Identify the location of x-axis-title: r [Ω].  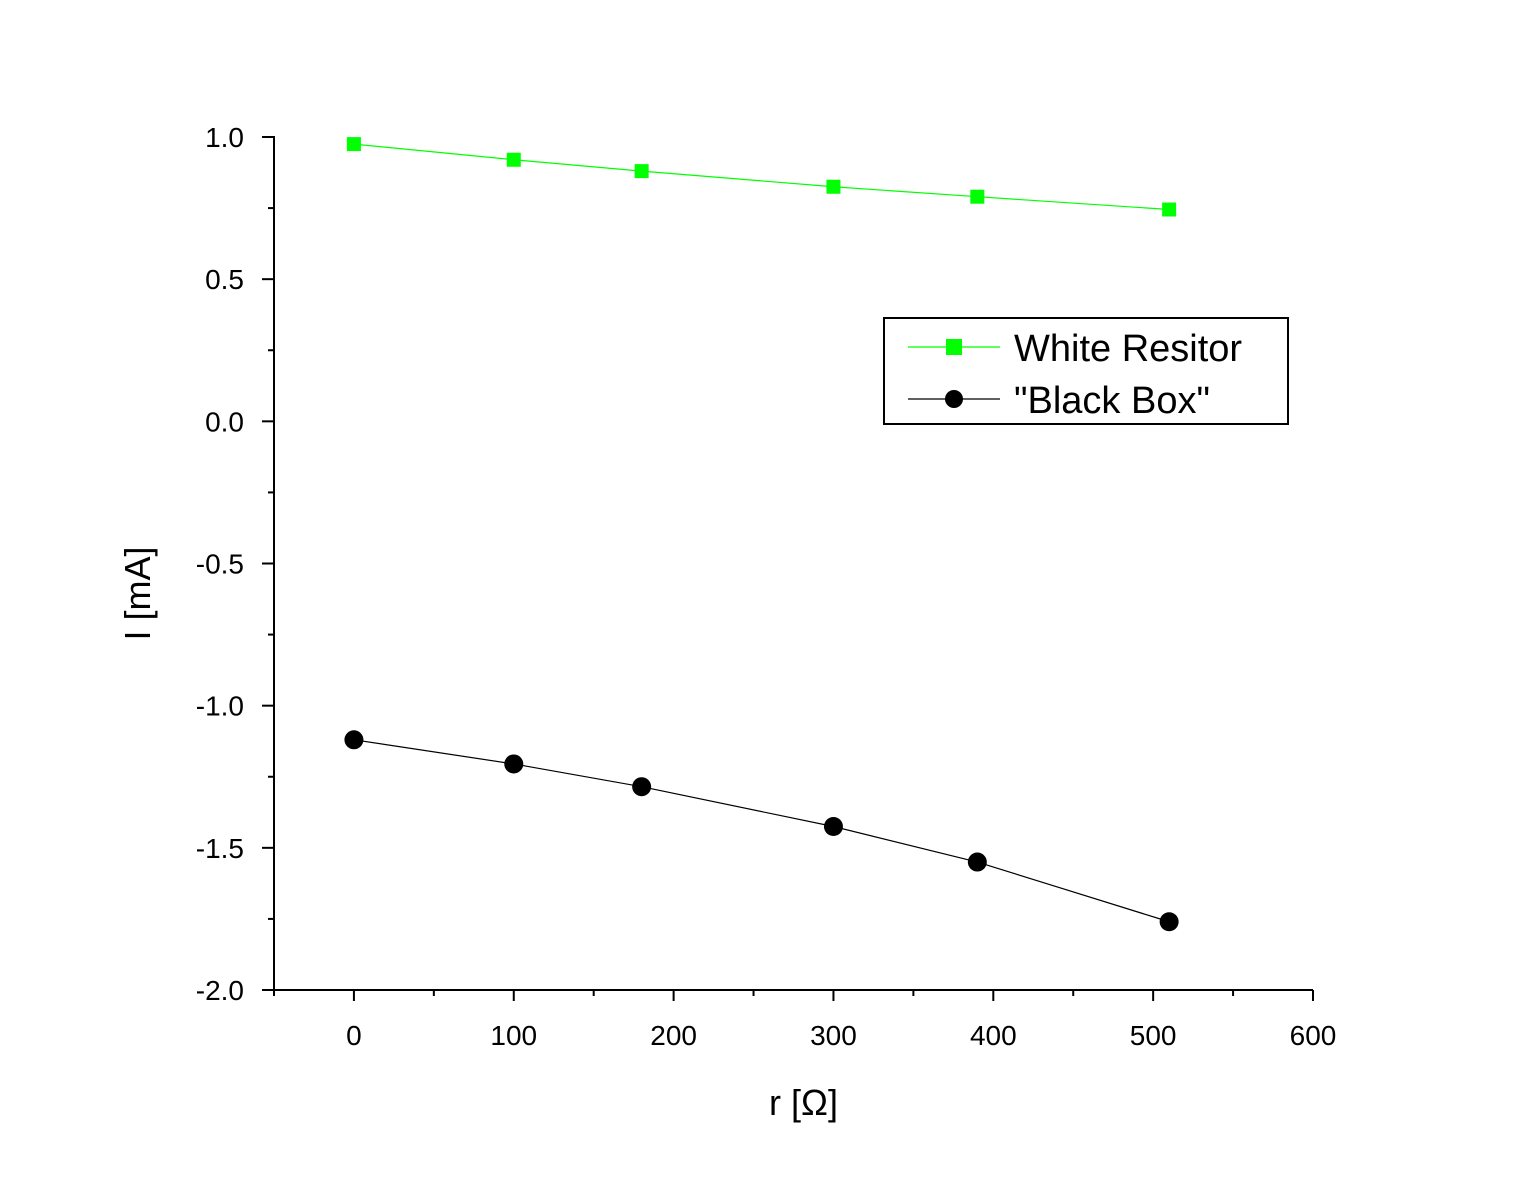
(803, 1102).